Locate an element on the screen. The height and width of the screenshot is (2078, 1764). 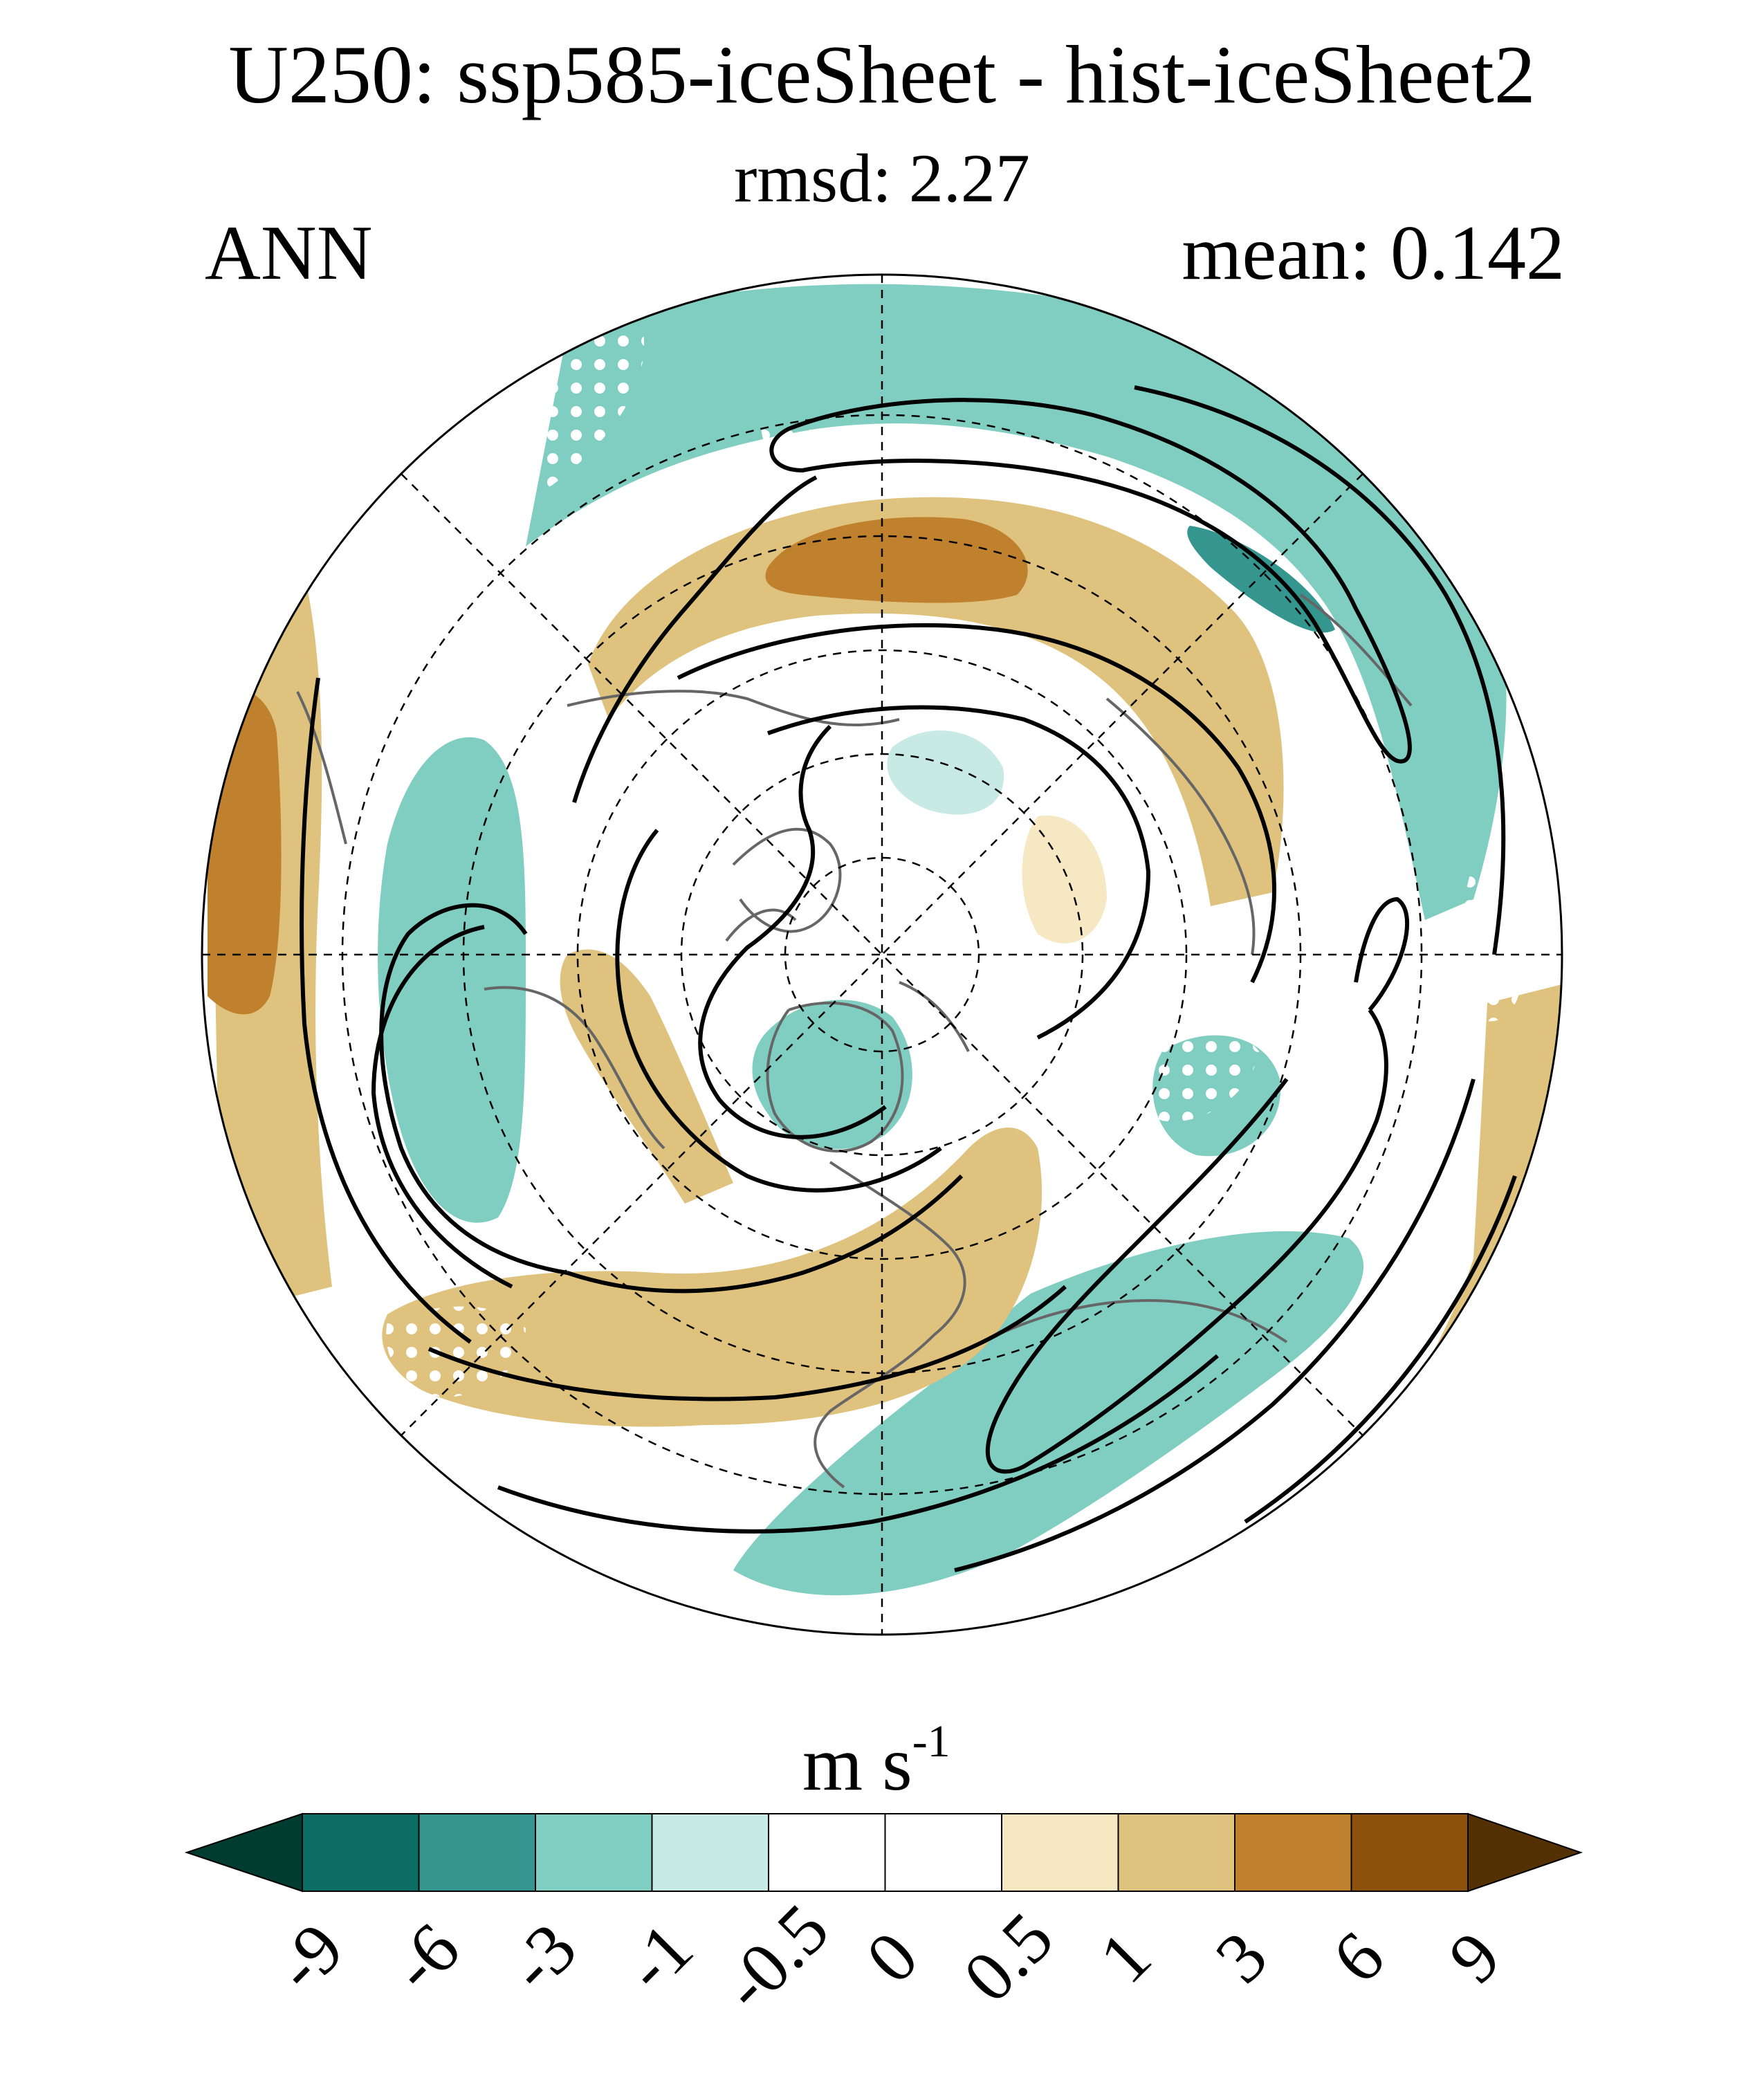
colorbar is located at coordinates (883, 1852).